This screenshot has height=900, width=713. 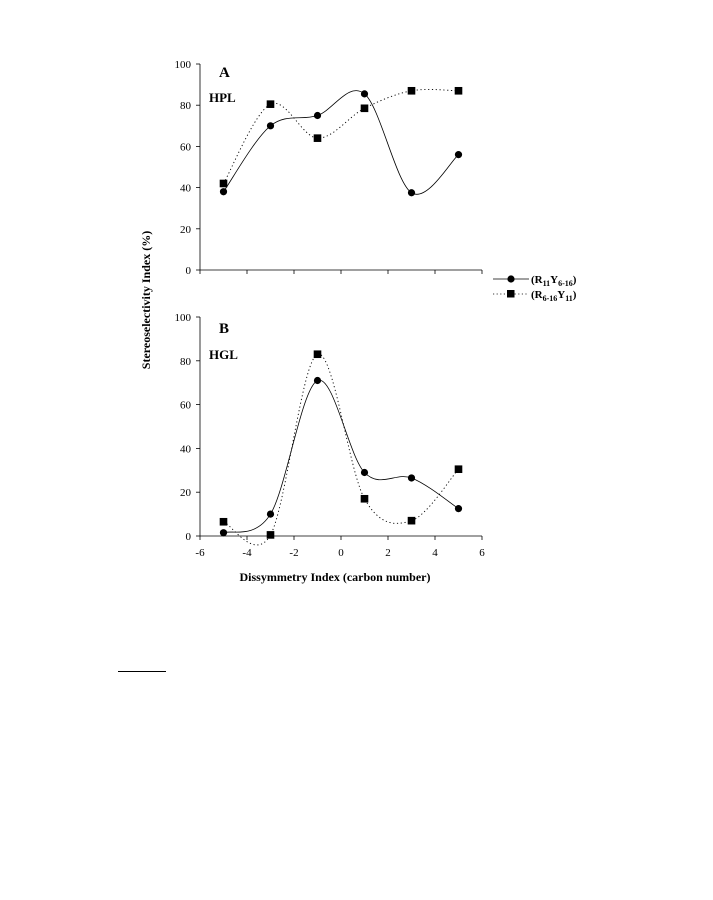 I want to click on legend-entry-2: (R6-16Y11), so click(x=554, y=296).